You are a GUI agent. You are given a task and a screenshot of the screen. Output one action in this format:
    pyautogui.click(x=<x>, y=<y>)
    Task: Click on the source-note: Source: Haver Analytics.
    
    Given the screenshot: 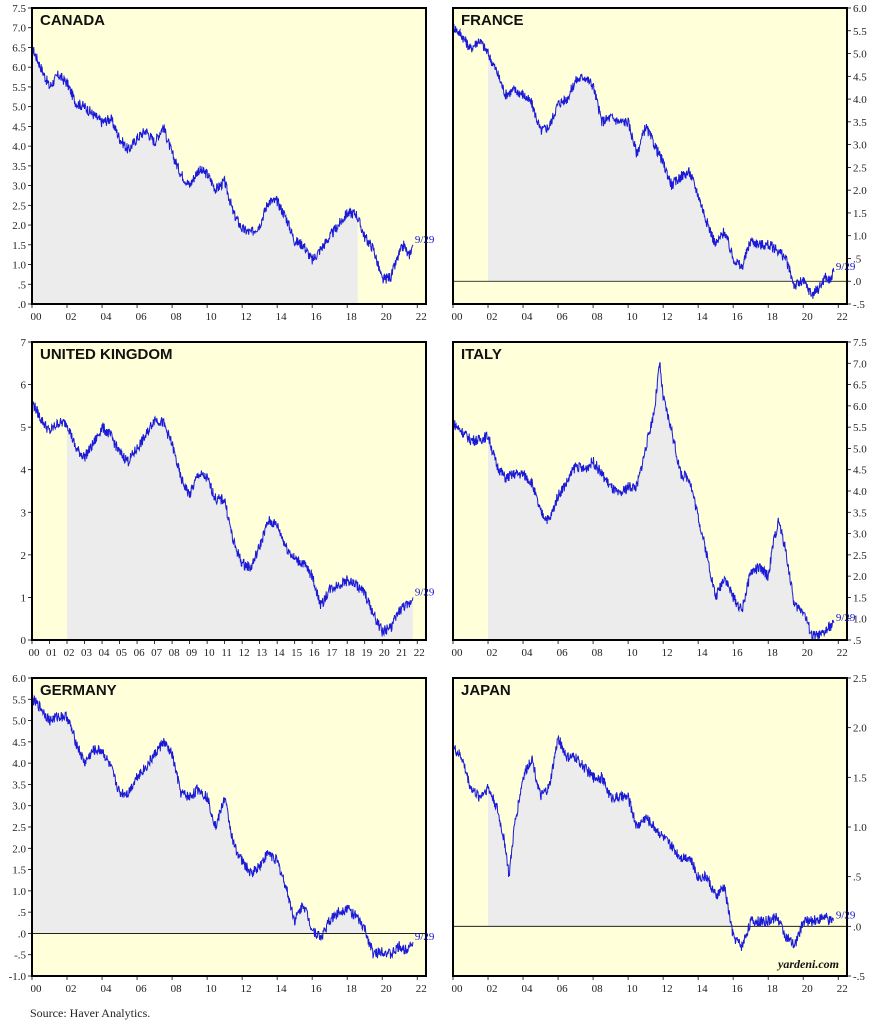 What is the action you would take?
    pyautogui.click(x=90, y=1013)
    